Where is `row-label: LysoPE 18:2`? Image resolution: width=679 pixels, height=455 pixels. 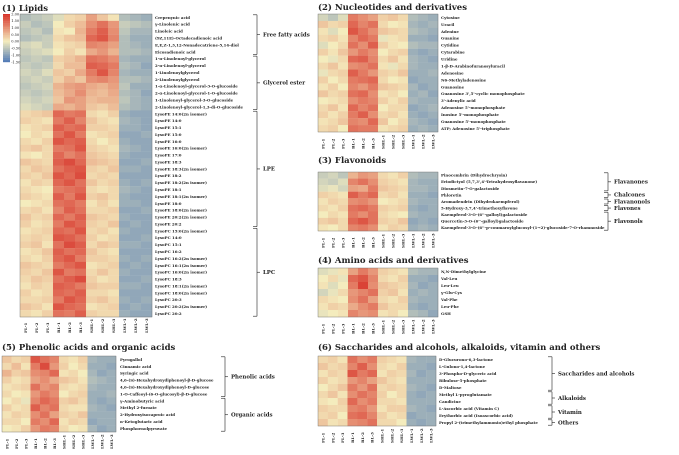 row-label: LysoPE 18:2 is located at coordinates (168, 175).